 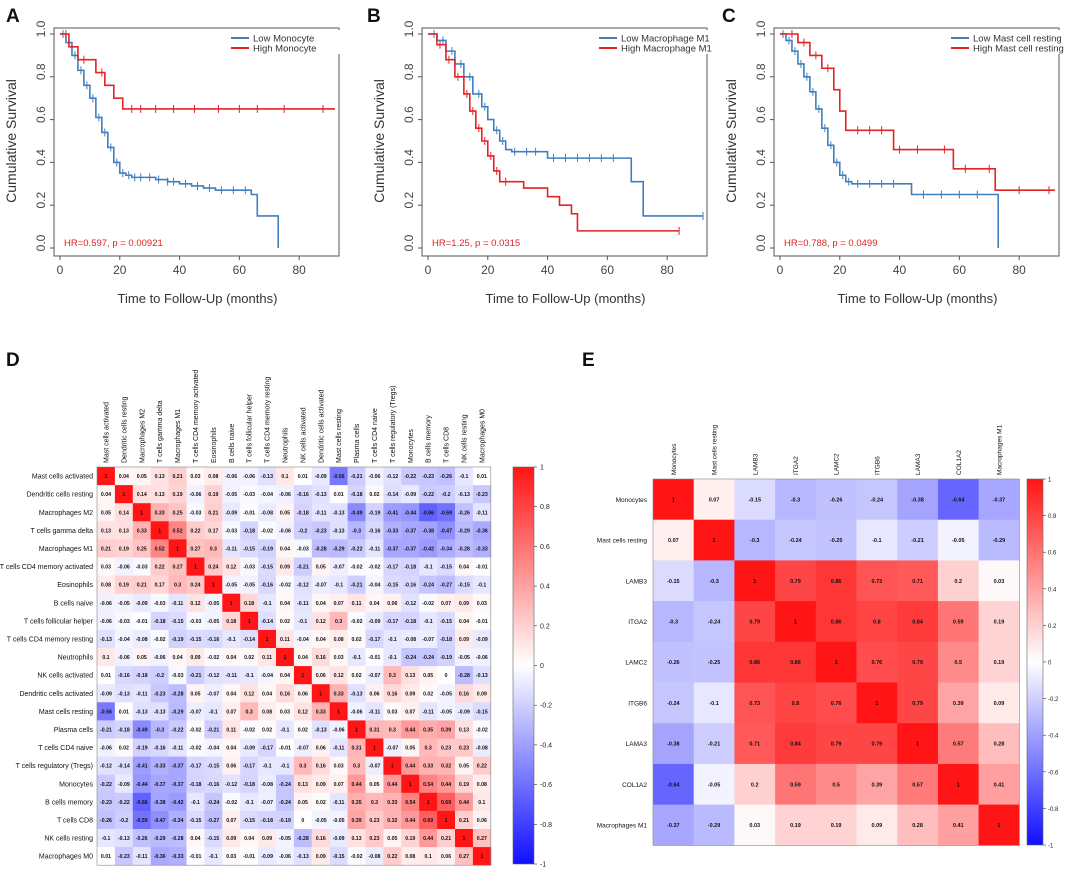 I want to click on cell-value: 0.16, so click(x=392, y=694).